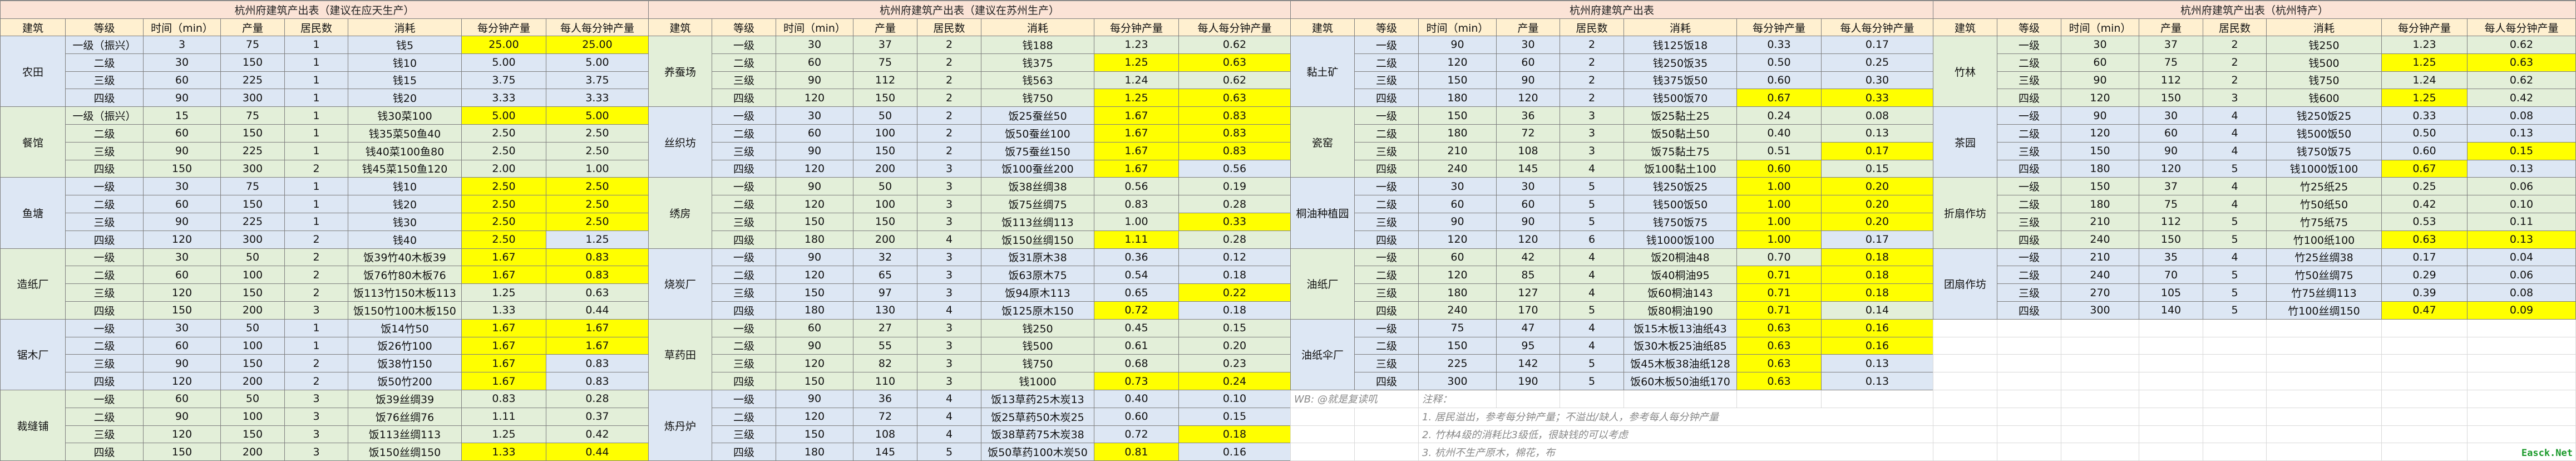 The width and height of the screenshot is (2576, 461). I want to click on per-person-output-cell: 0.13, so click(2521, 240).